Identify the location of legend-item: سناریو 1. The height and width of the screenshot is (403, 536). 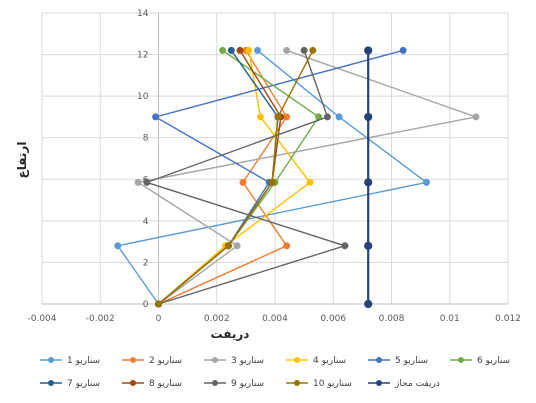
(70, 361).